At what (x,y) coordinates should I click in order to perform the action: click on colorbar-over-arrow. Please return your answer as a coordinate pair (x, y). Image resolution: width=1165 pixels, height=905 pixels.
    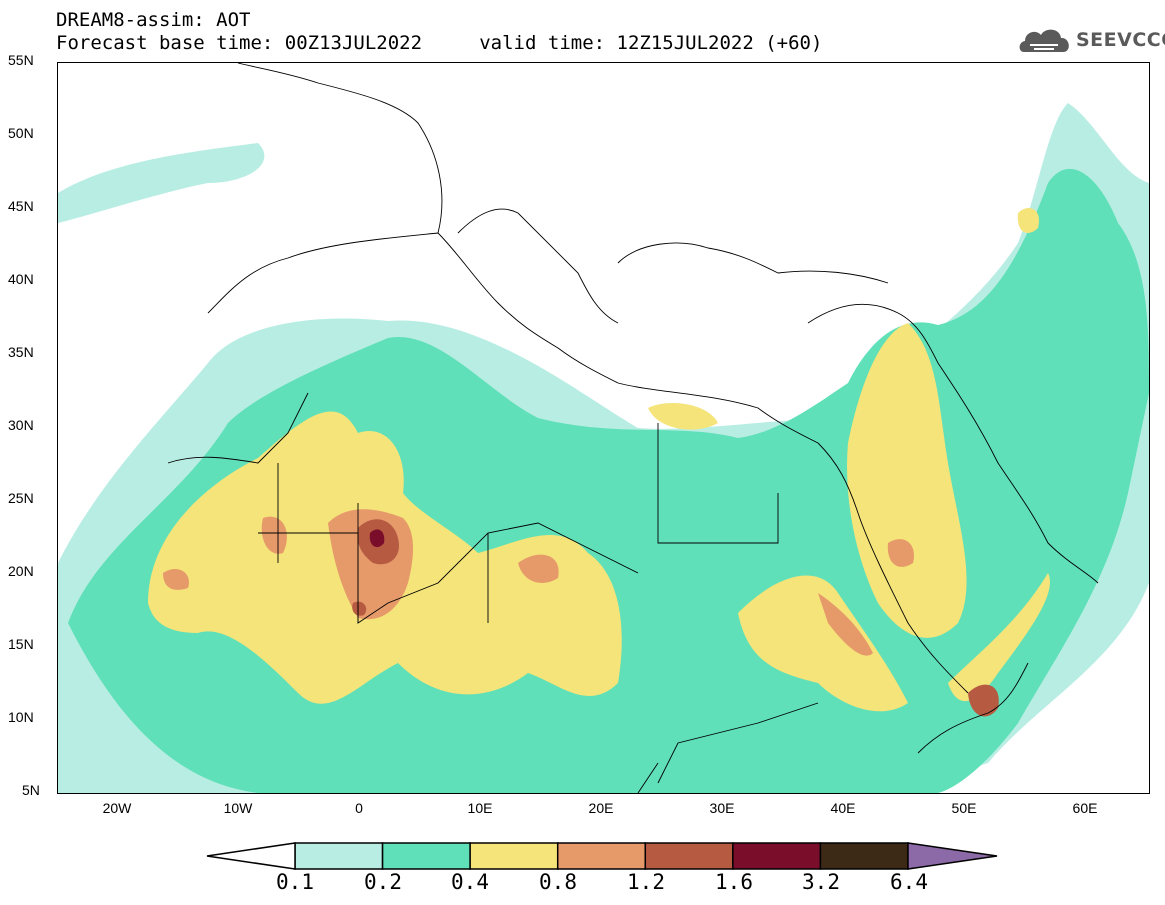
    Looking at the image, I should click on (952, 856).